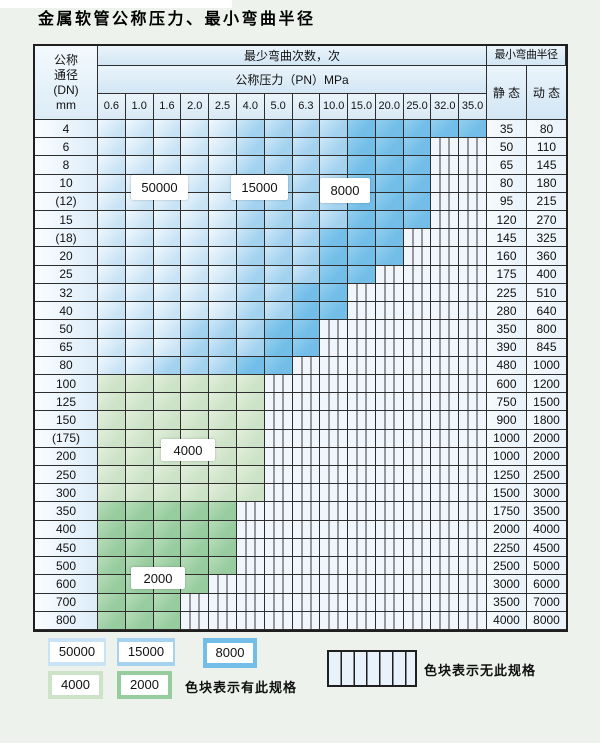  What do you see at coordinates (546, 457) in the screenshot?
I see `dynamic-cell: 2000` at bounding box center [546, 457].